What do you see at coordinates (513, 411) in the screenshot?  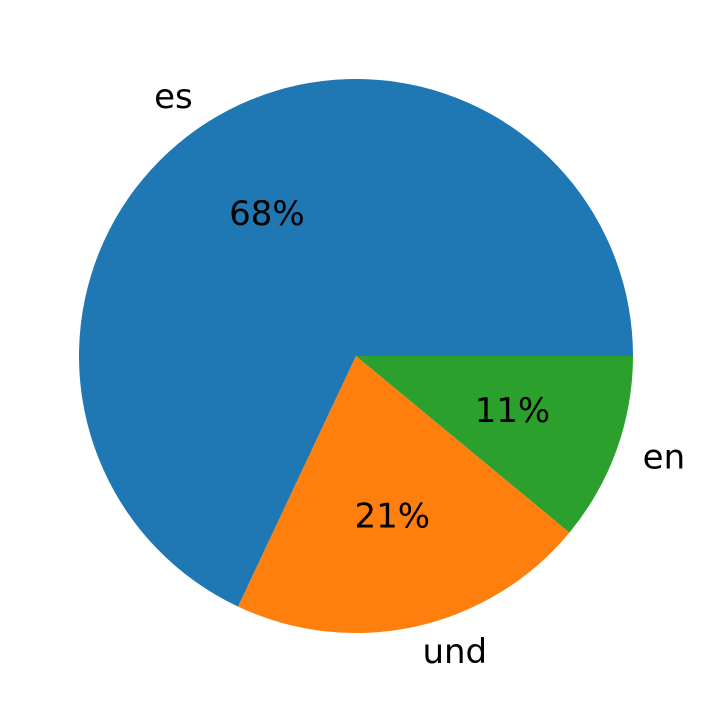 I see `percent-label: 11%` at bounding box center [513, 411].